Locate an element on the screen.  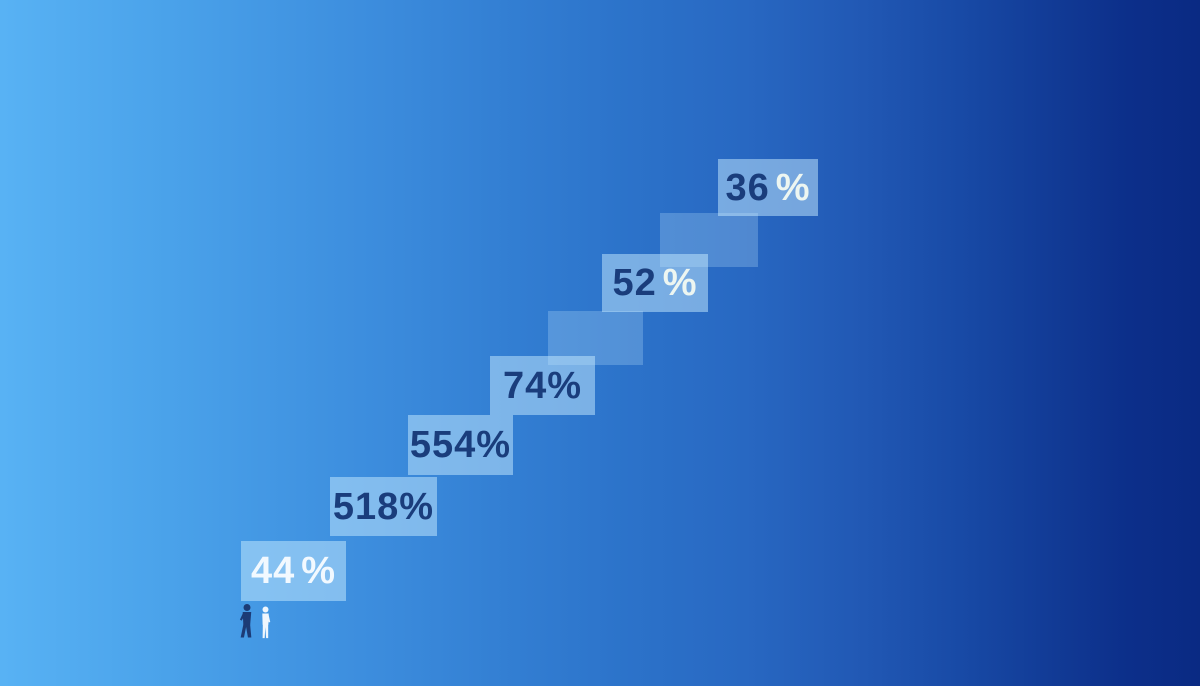
step-value: 74 is located at coordinates (525, 385).